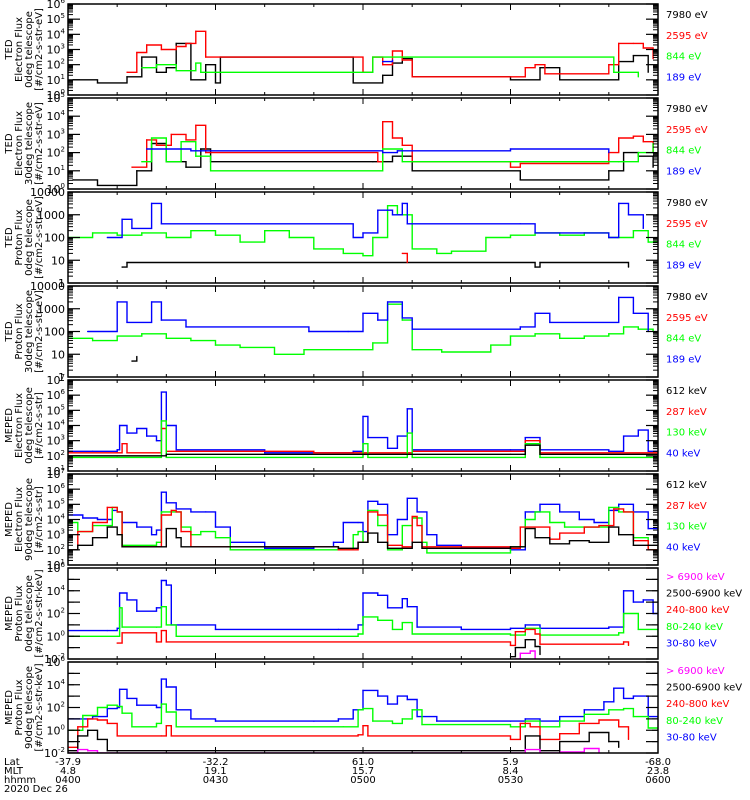 The height and width of the screenshot is (800, 750). Describe the element at coordinates (388, 61) in the screenshot. I see `series-line-189-ev` at that location.